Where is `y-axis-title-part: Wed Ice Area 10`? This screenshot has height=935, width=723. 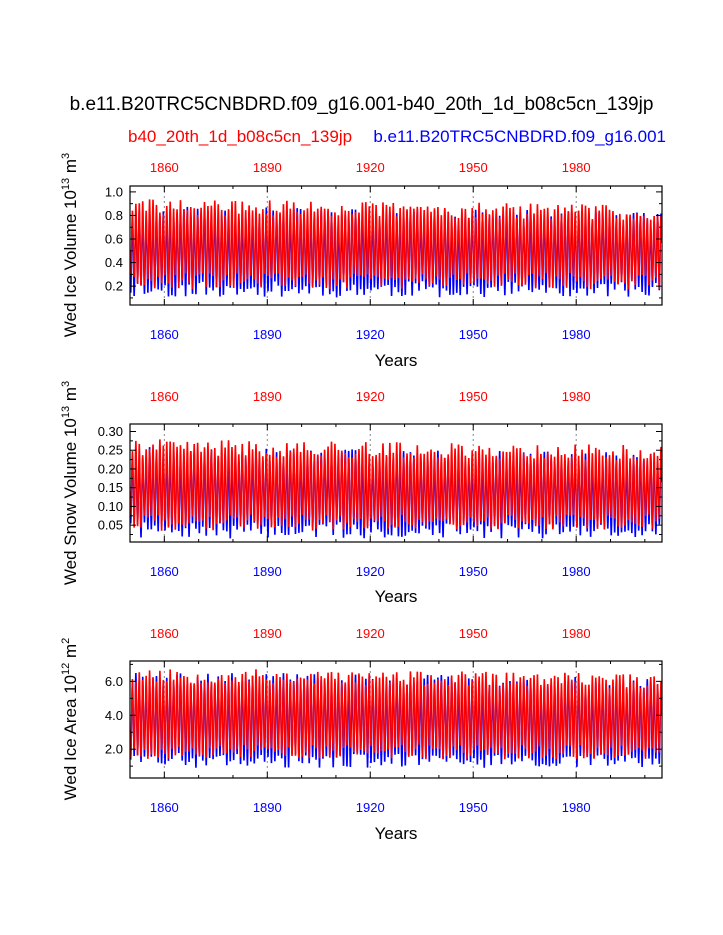
y-axis-title-part: Wed Ice Area 10 is located at coordinates (70, 737).